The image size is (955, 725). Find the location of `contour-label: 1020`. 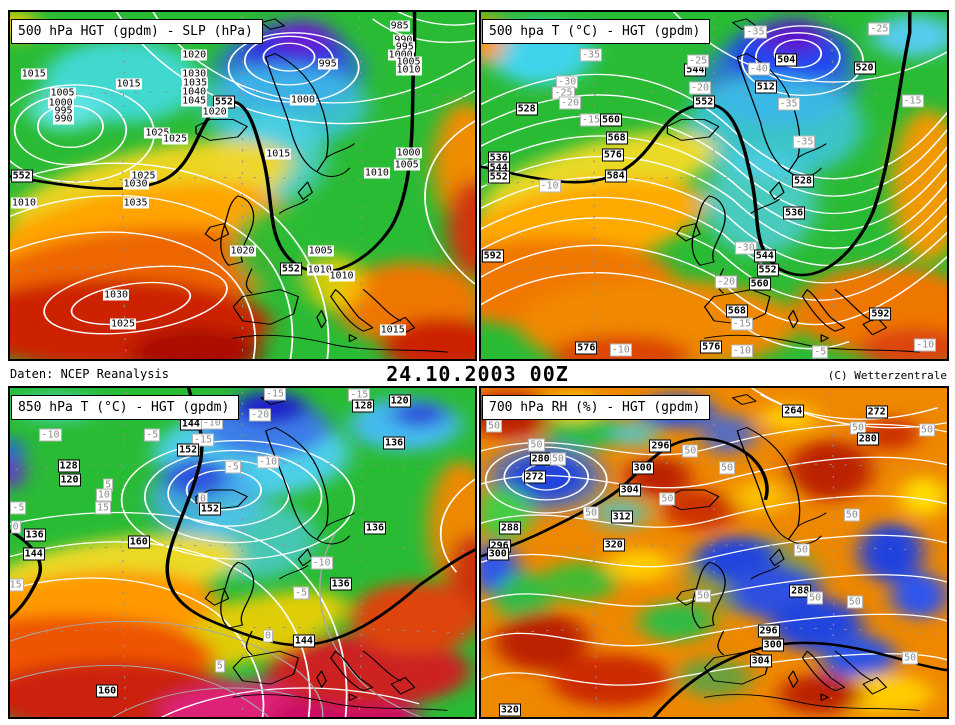

contour-label: 1020 is located at coordinates (194, 55).